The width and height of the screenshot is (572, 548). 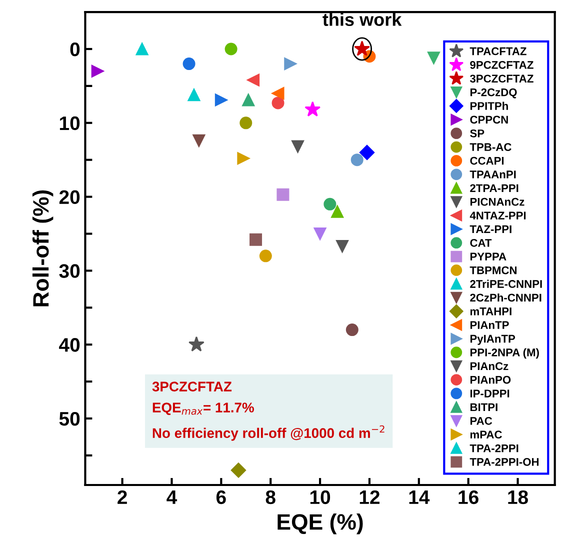 I want to click on x-axis-title: EQE (%), so click(x=320, y=524).